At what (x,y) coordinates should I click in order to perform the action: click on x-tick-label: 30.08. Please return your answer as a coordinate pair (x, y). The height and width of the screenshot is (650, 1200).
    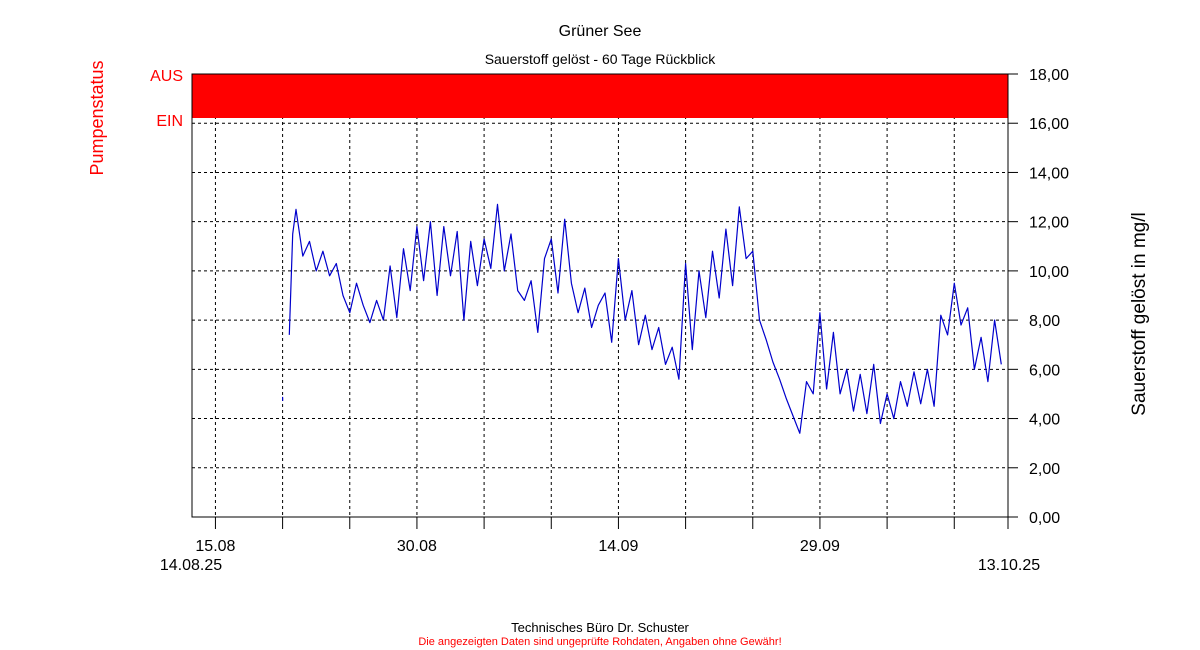
    Looking at the image, I should click on (417, 546).